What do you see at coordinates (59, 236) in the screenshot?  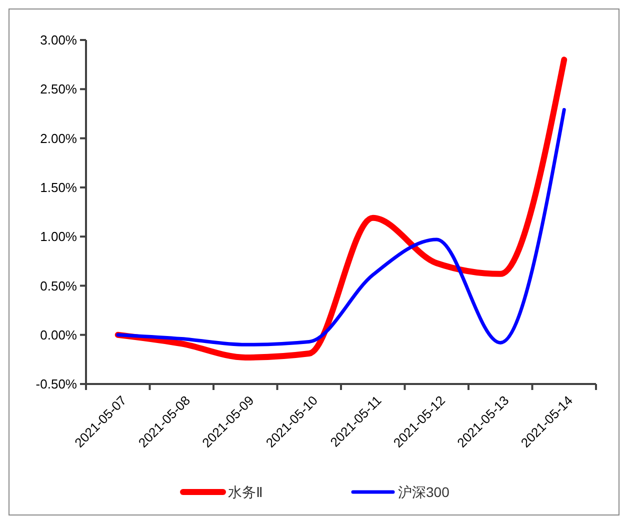 I see `y-tick-label: 1.00%` at bounding box center [59, 236].